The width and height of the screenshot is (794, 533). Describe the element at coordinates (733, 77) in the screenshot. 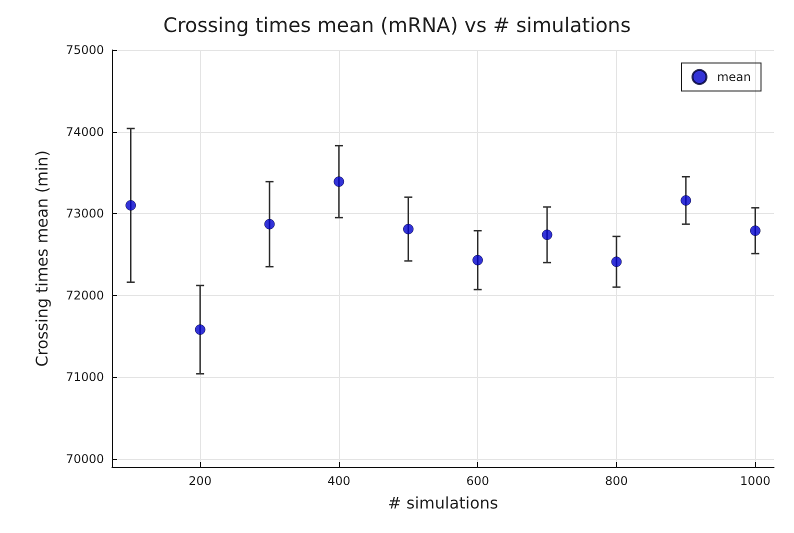

I see `legend-label: mean` at that location.